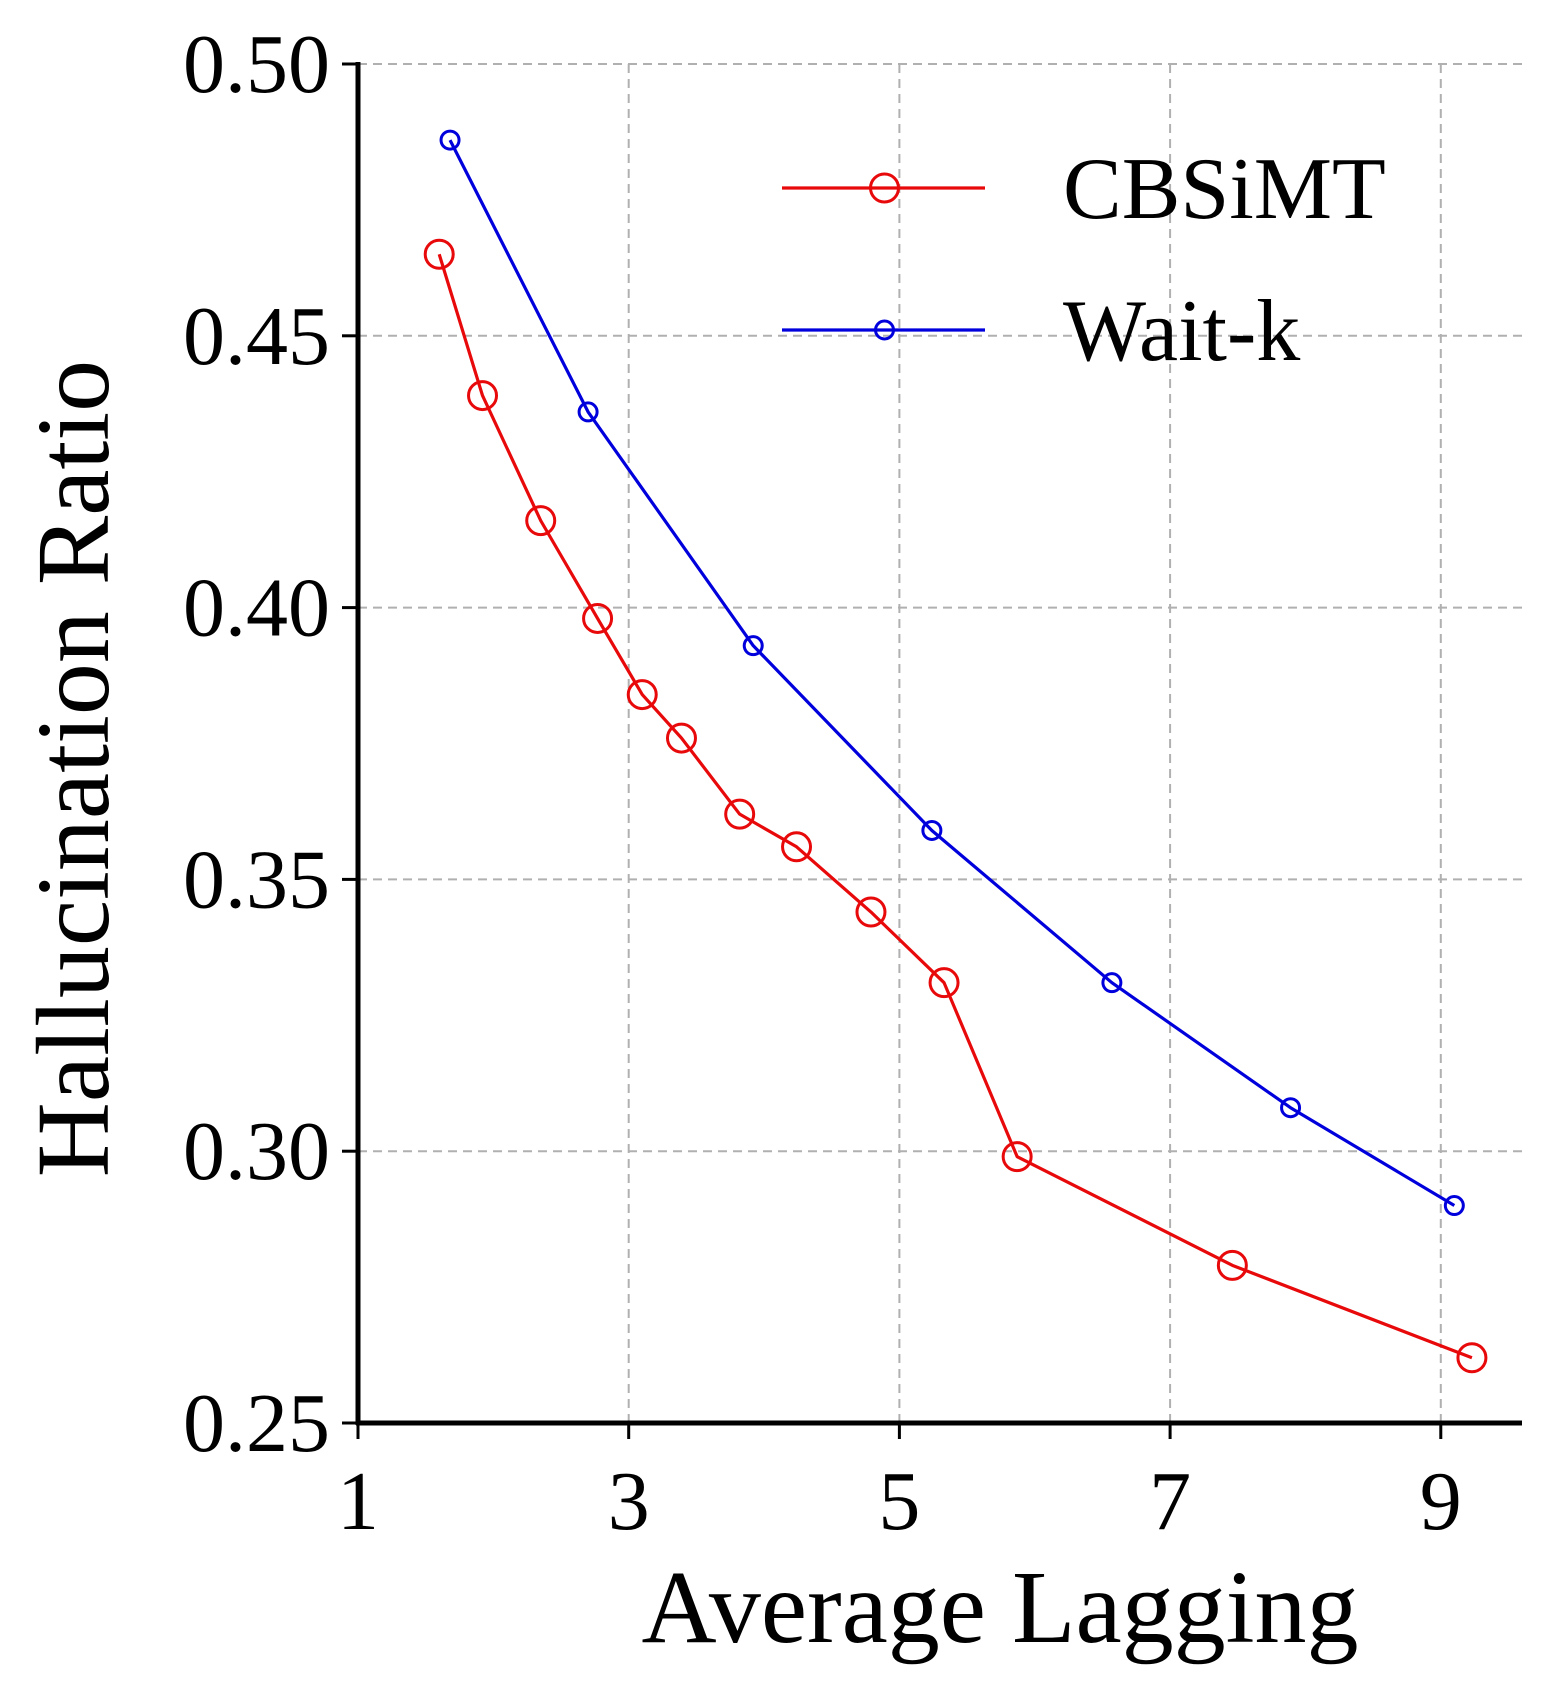 Image resolution: width=1549 pixels, height=1695 pixels. Describe the element at coordinates (1181, 331) in the screenshot. I see `legend-label-wait-k: Wait-k` at that location.